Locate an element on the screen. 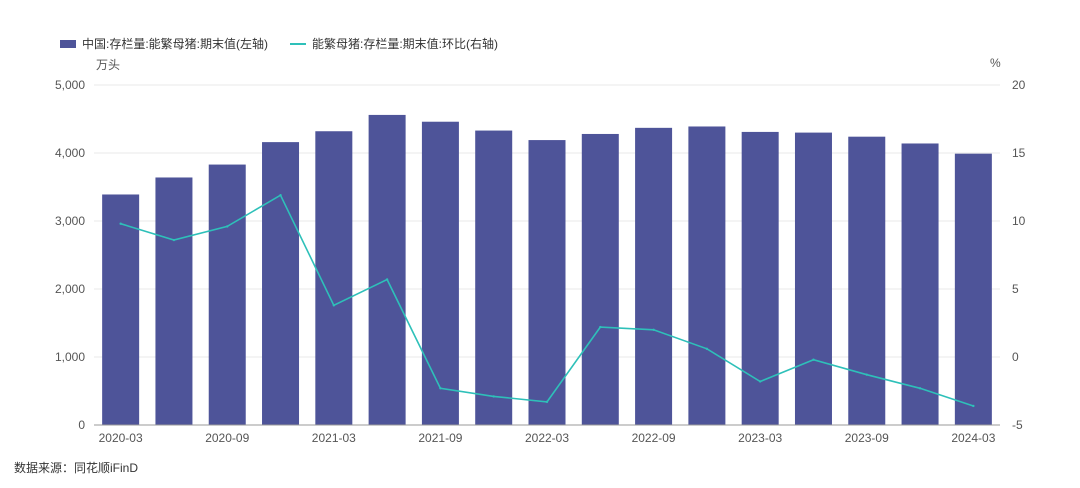 This screenshot has width=1080, height=488. left-axis-unit: 万头 is located at coordinates (108, 65).